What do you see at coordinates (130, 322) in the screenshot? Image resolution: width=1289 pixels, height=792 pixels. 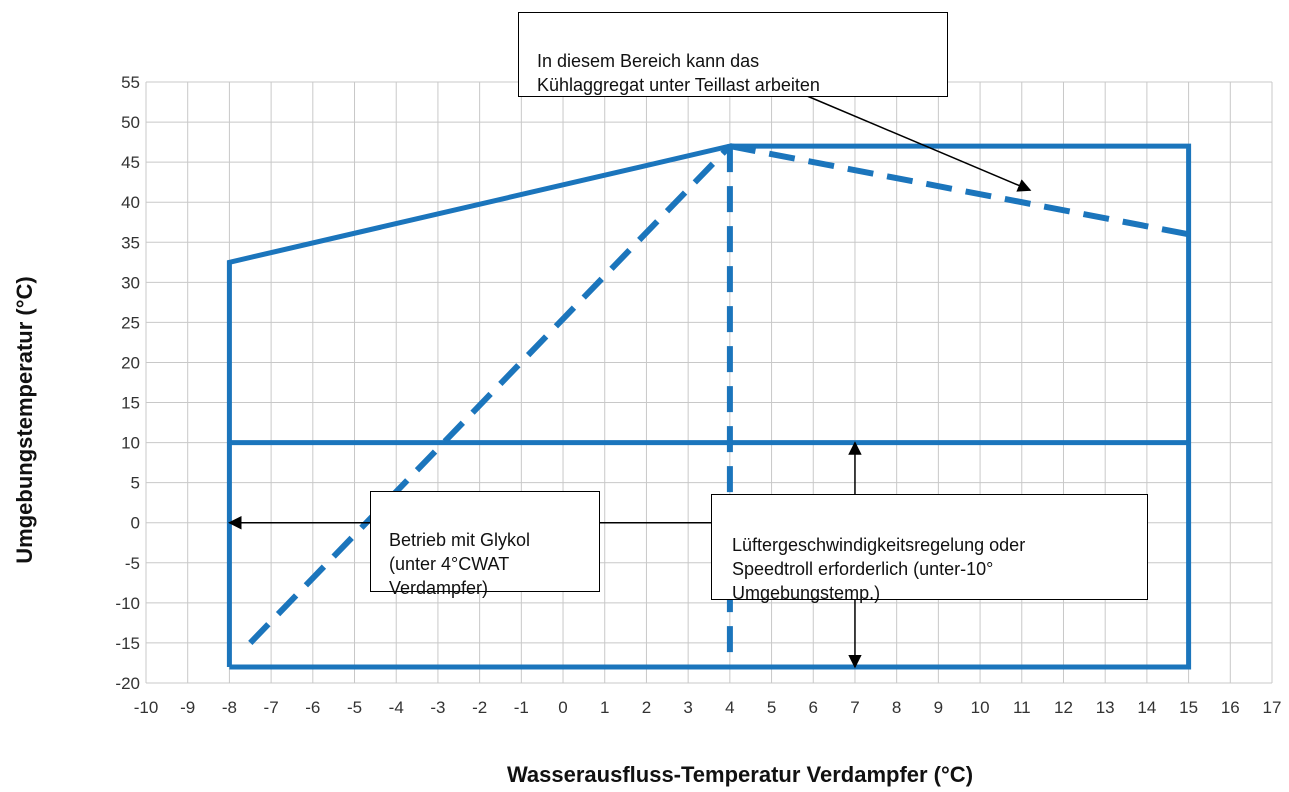 I see `y-tick-label-6: 25` at bounding box center [130, 322].